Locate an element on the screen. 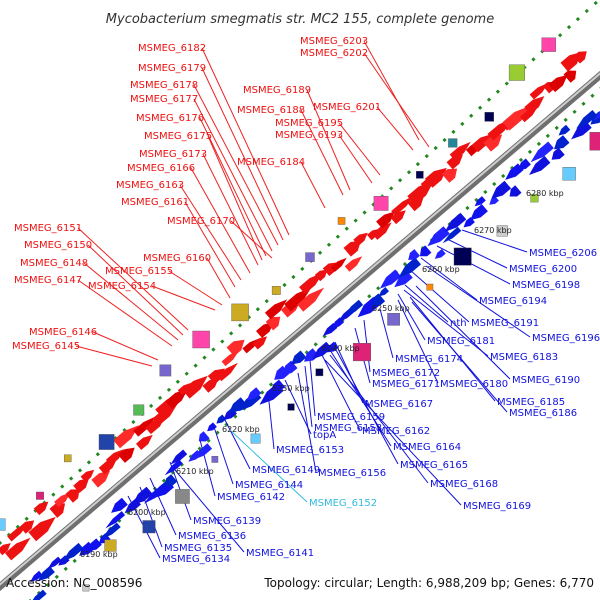  gene-label-minus: MSMEG_6200 is located at coordinates (543, 269).